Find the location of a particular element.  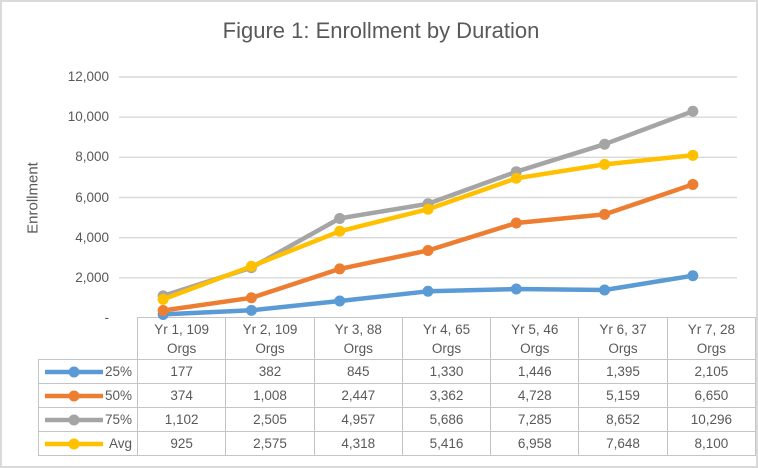

value-cell: 925 is located at coordinates (182, 443).